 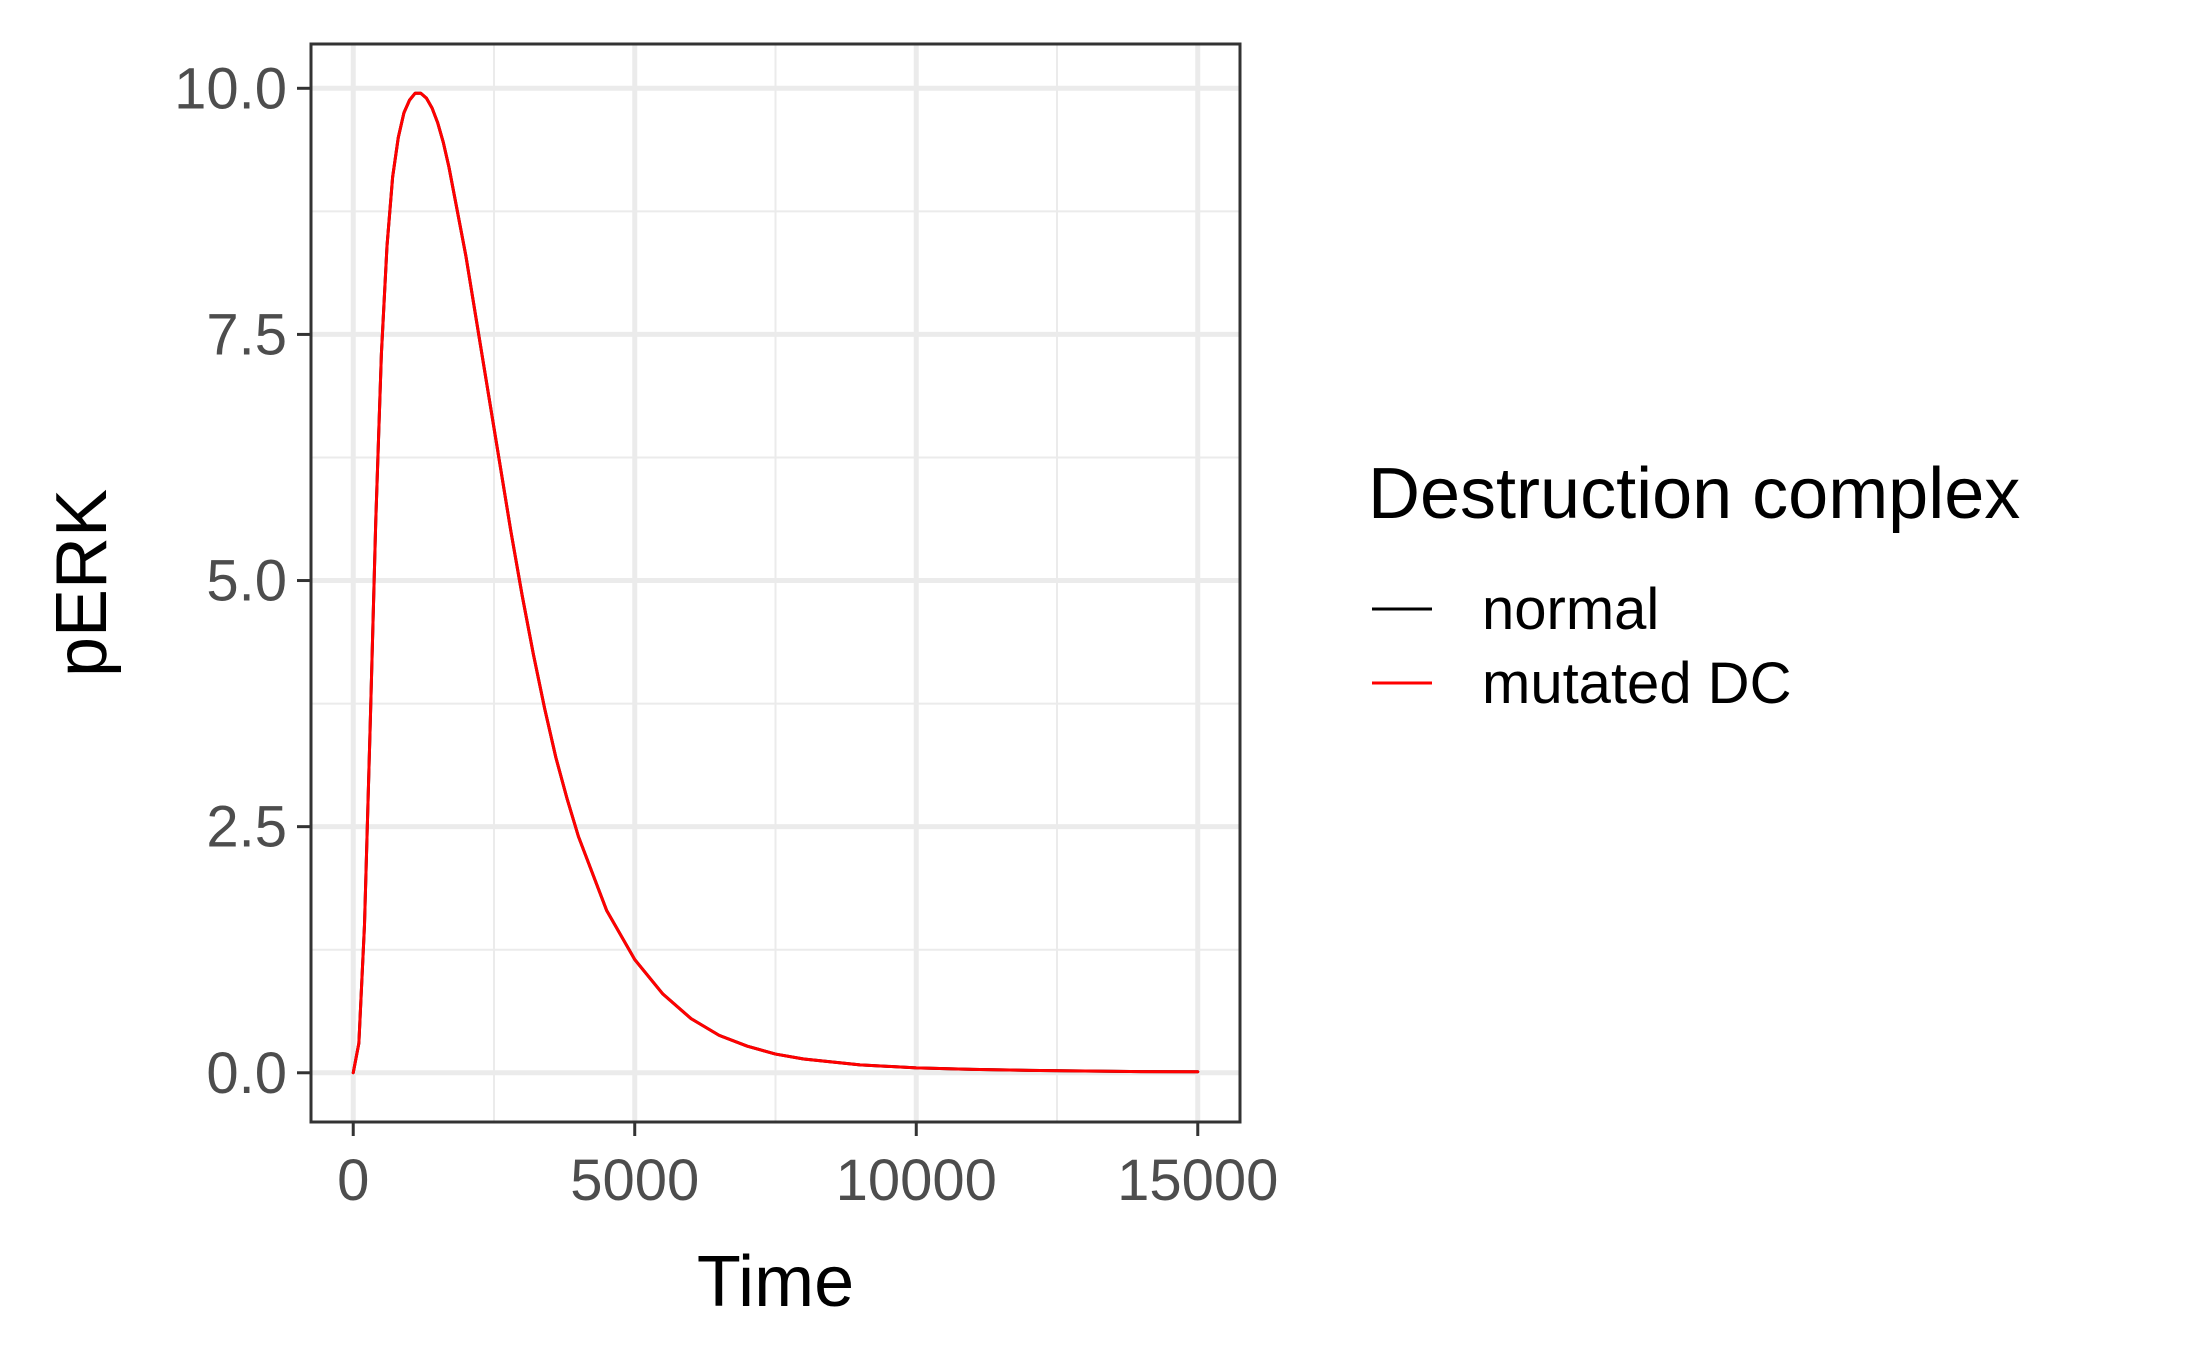 What do you see at coordinates (246, 581) in the screenshot?
I see `y-tick-label: 5.0` at bounding box center [246, 581].